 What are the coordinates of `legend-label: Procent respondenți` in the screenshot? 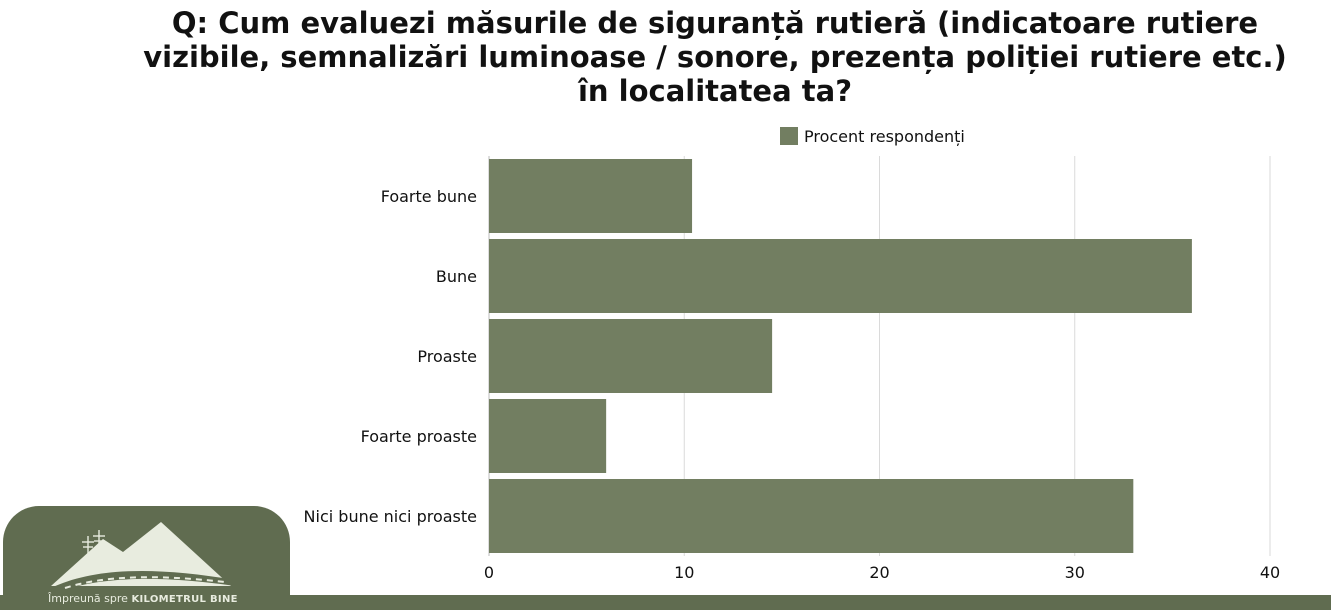 It's located at (884, 136).